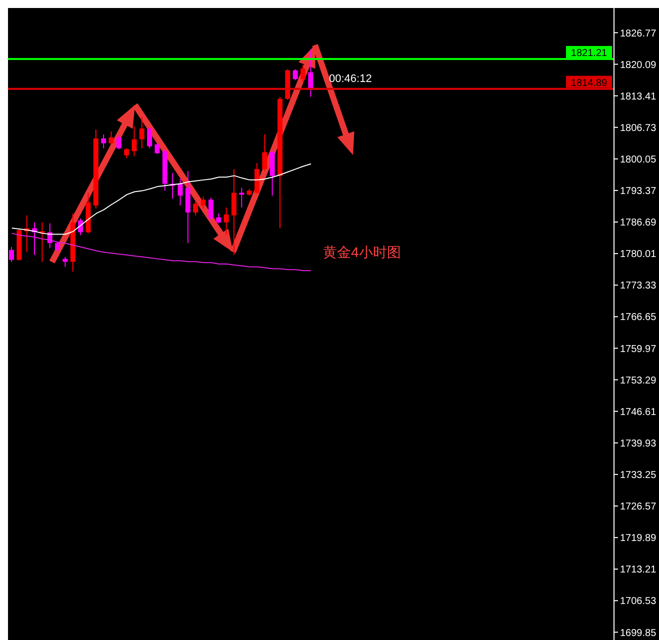 Image resolution: width=659 pixels, height=640 pixels. Describe the element at coordinates (161, 252) in the screenshot. I see `line-series` at that location.